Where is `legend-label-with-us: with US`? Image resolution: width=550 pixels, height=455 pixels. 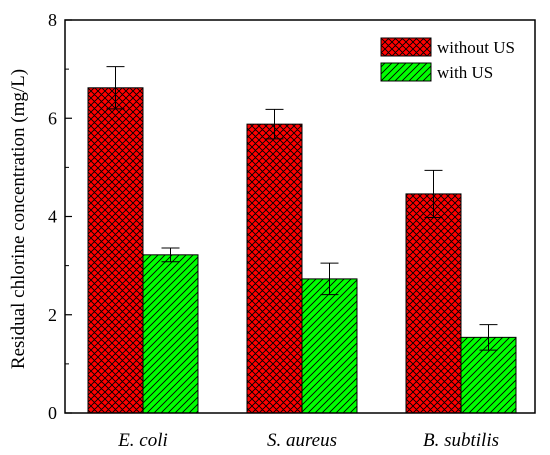 legend-label-with-us: with US is located at coordinates (465, 72).